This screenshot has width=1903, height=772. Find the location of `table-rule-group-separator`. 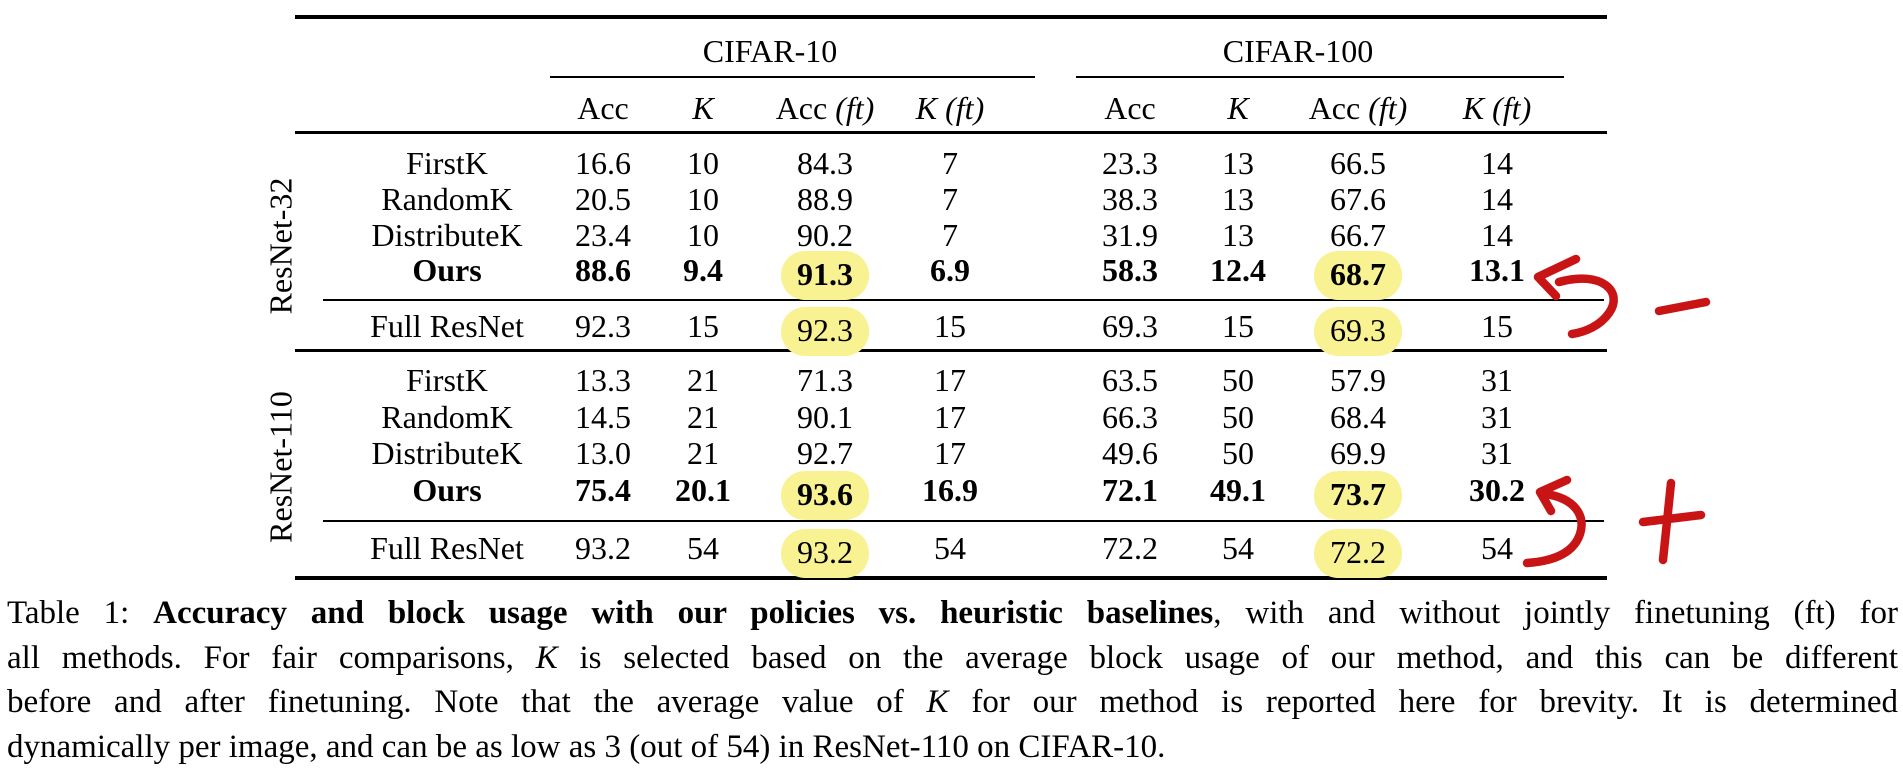

table-rule-group-separator is located at coordinates (951, 350).